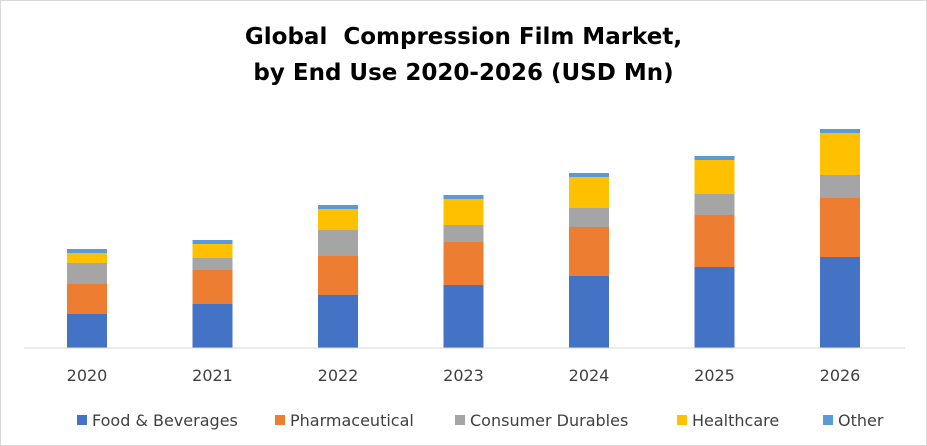 This screenshot has width=927, height=446. What do you see at coordinates (463, 263) in the screenshot?
I see `bar-pharmaceutical-2023` at bounding box center [463, 263].